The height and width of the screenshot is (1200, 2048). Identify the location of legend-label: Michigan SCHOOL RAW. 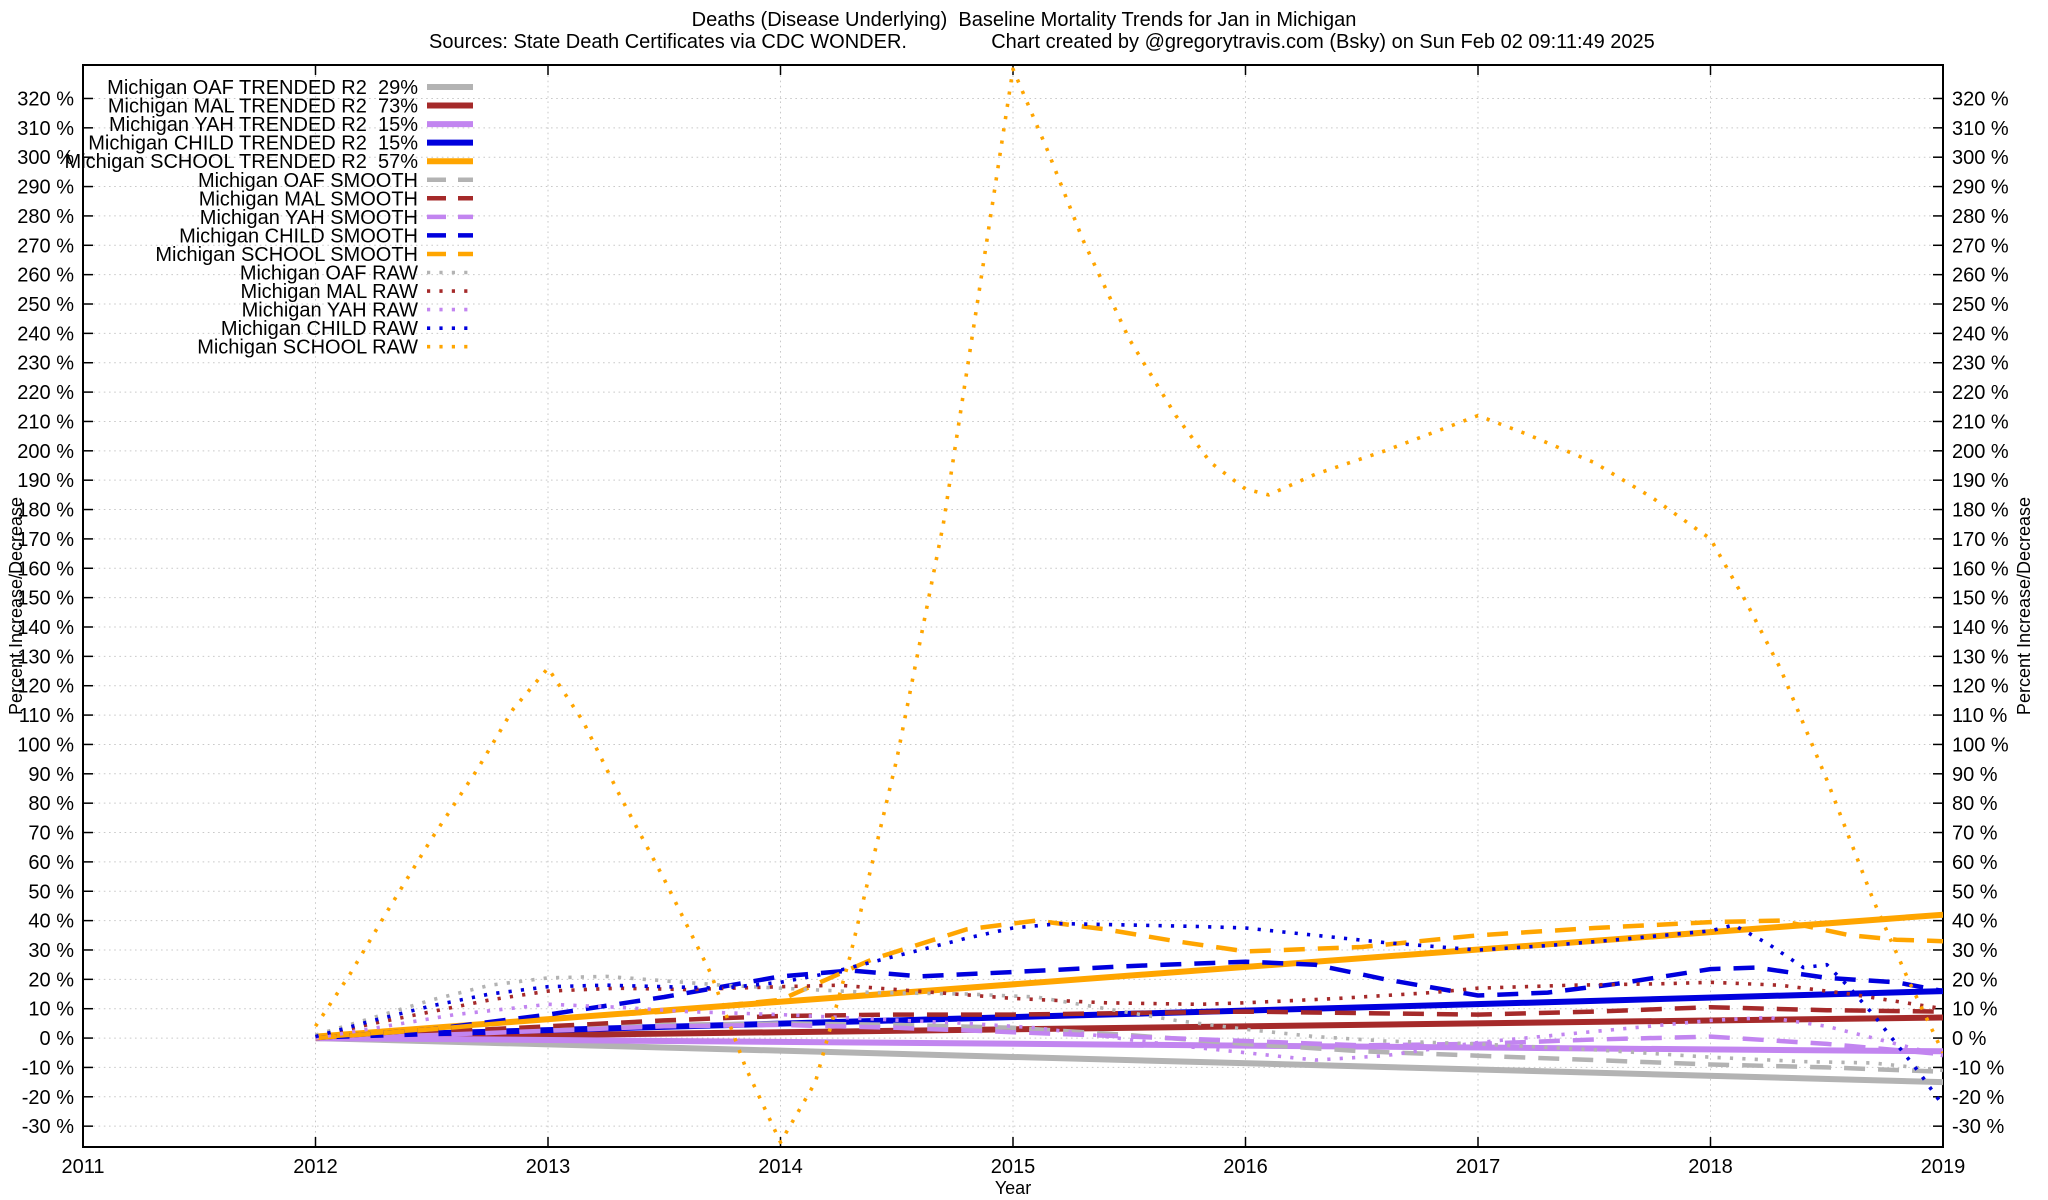
(307, 348).